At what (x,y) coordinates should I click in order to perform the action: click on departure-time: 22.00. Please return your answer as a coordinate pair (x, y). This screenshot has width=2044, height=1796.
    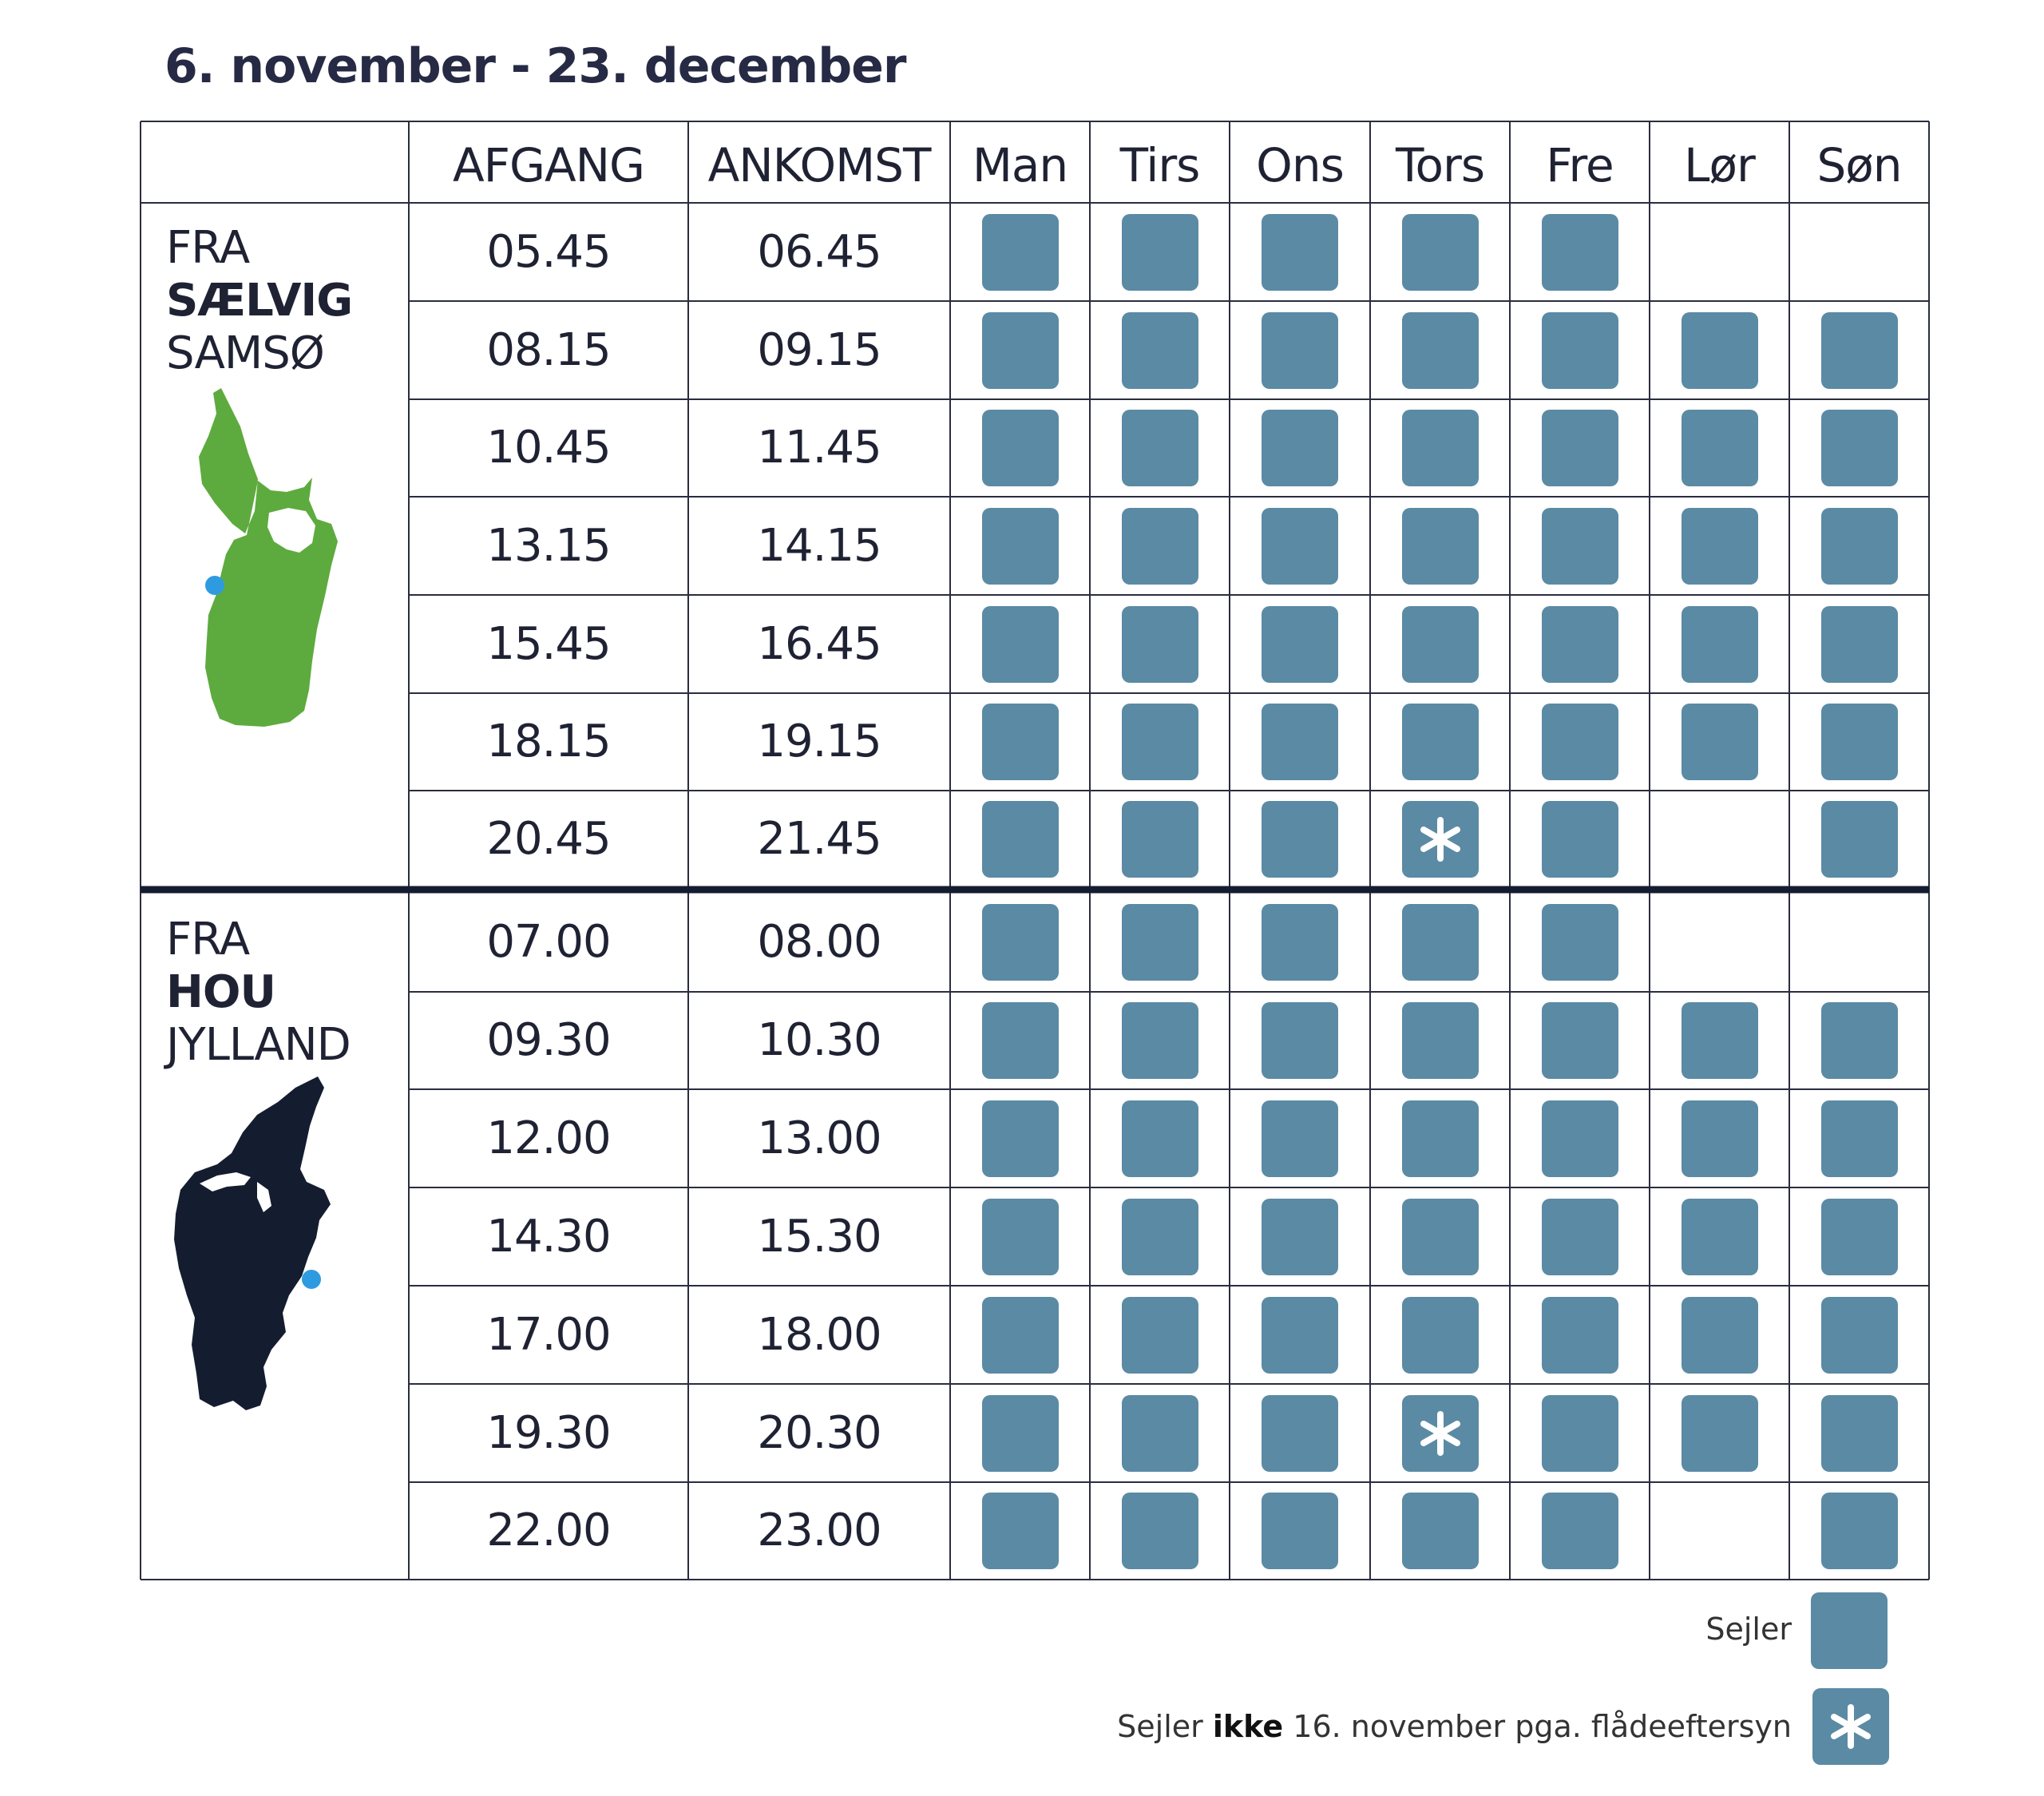
    Looking at the image, I should click on (548, 1530).